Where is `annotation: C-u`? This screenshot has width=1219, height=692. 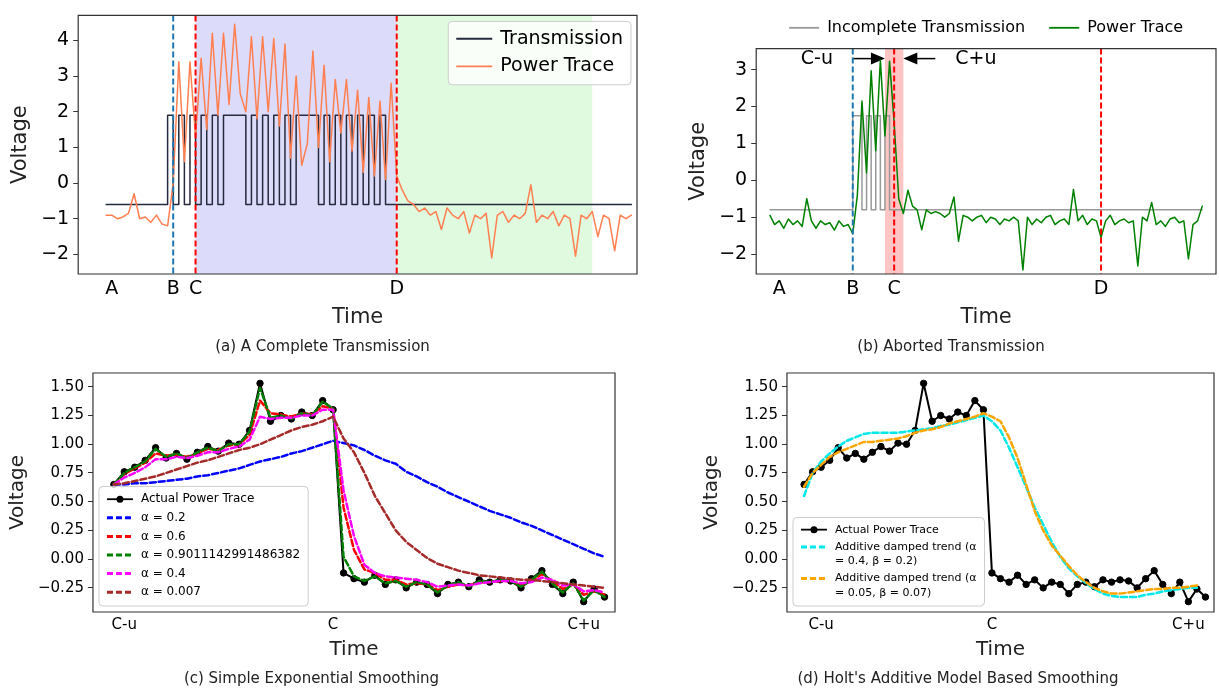 annotation: C-u is located at coordinates (816, 56).